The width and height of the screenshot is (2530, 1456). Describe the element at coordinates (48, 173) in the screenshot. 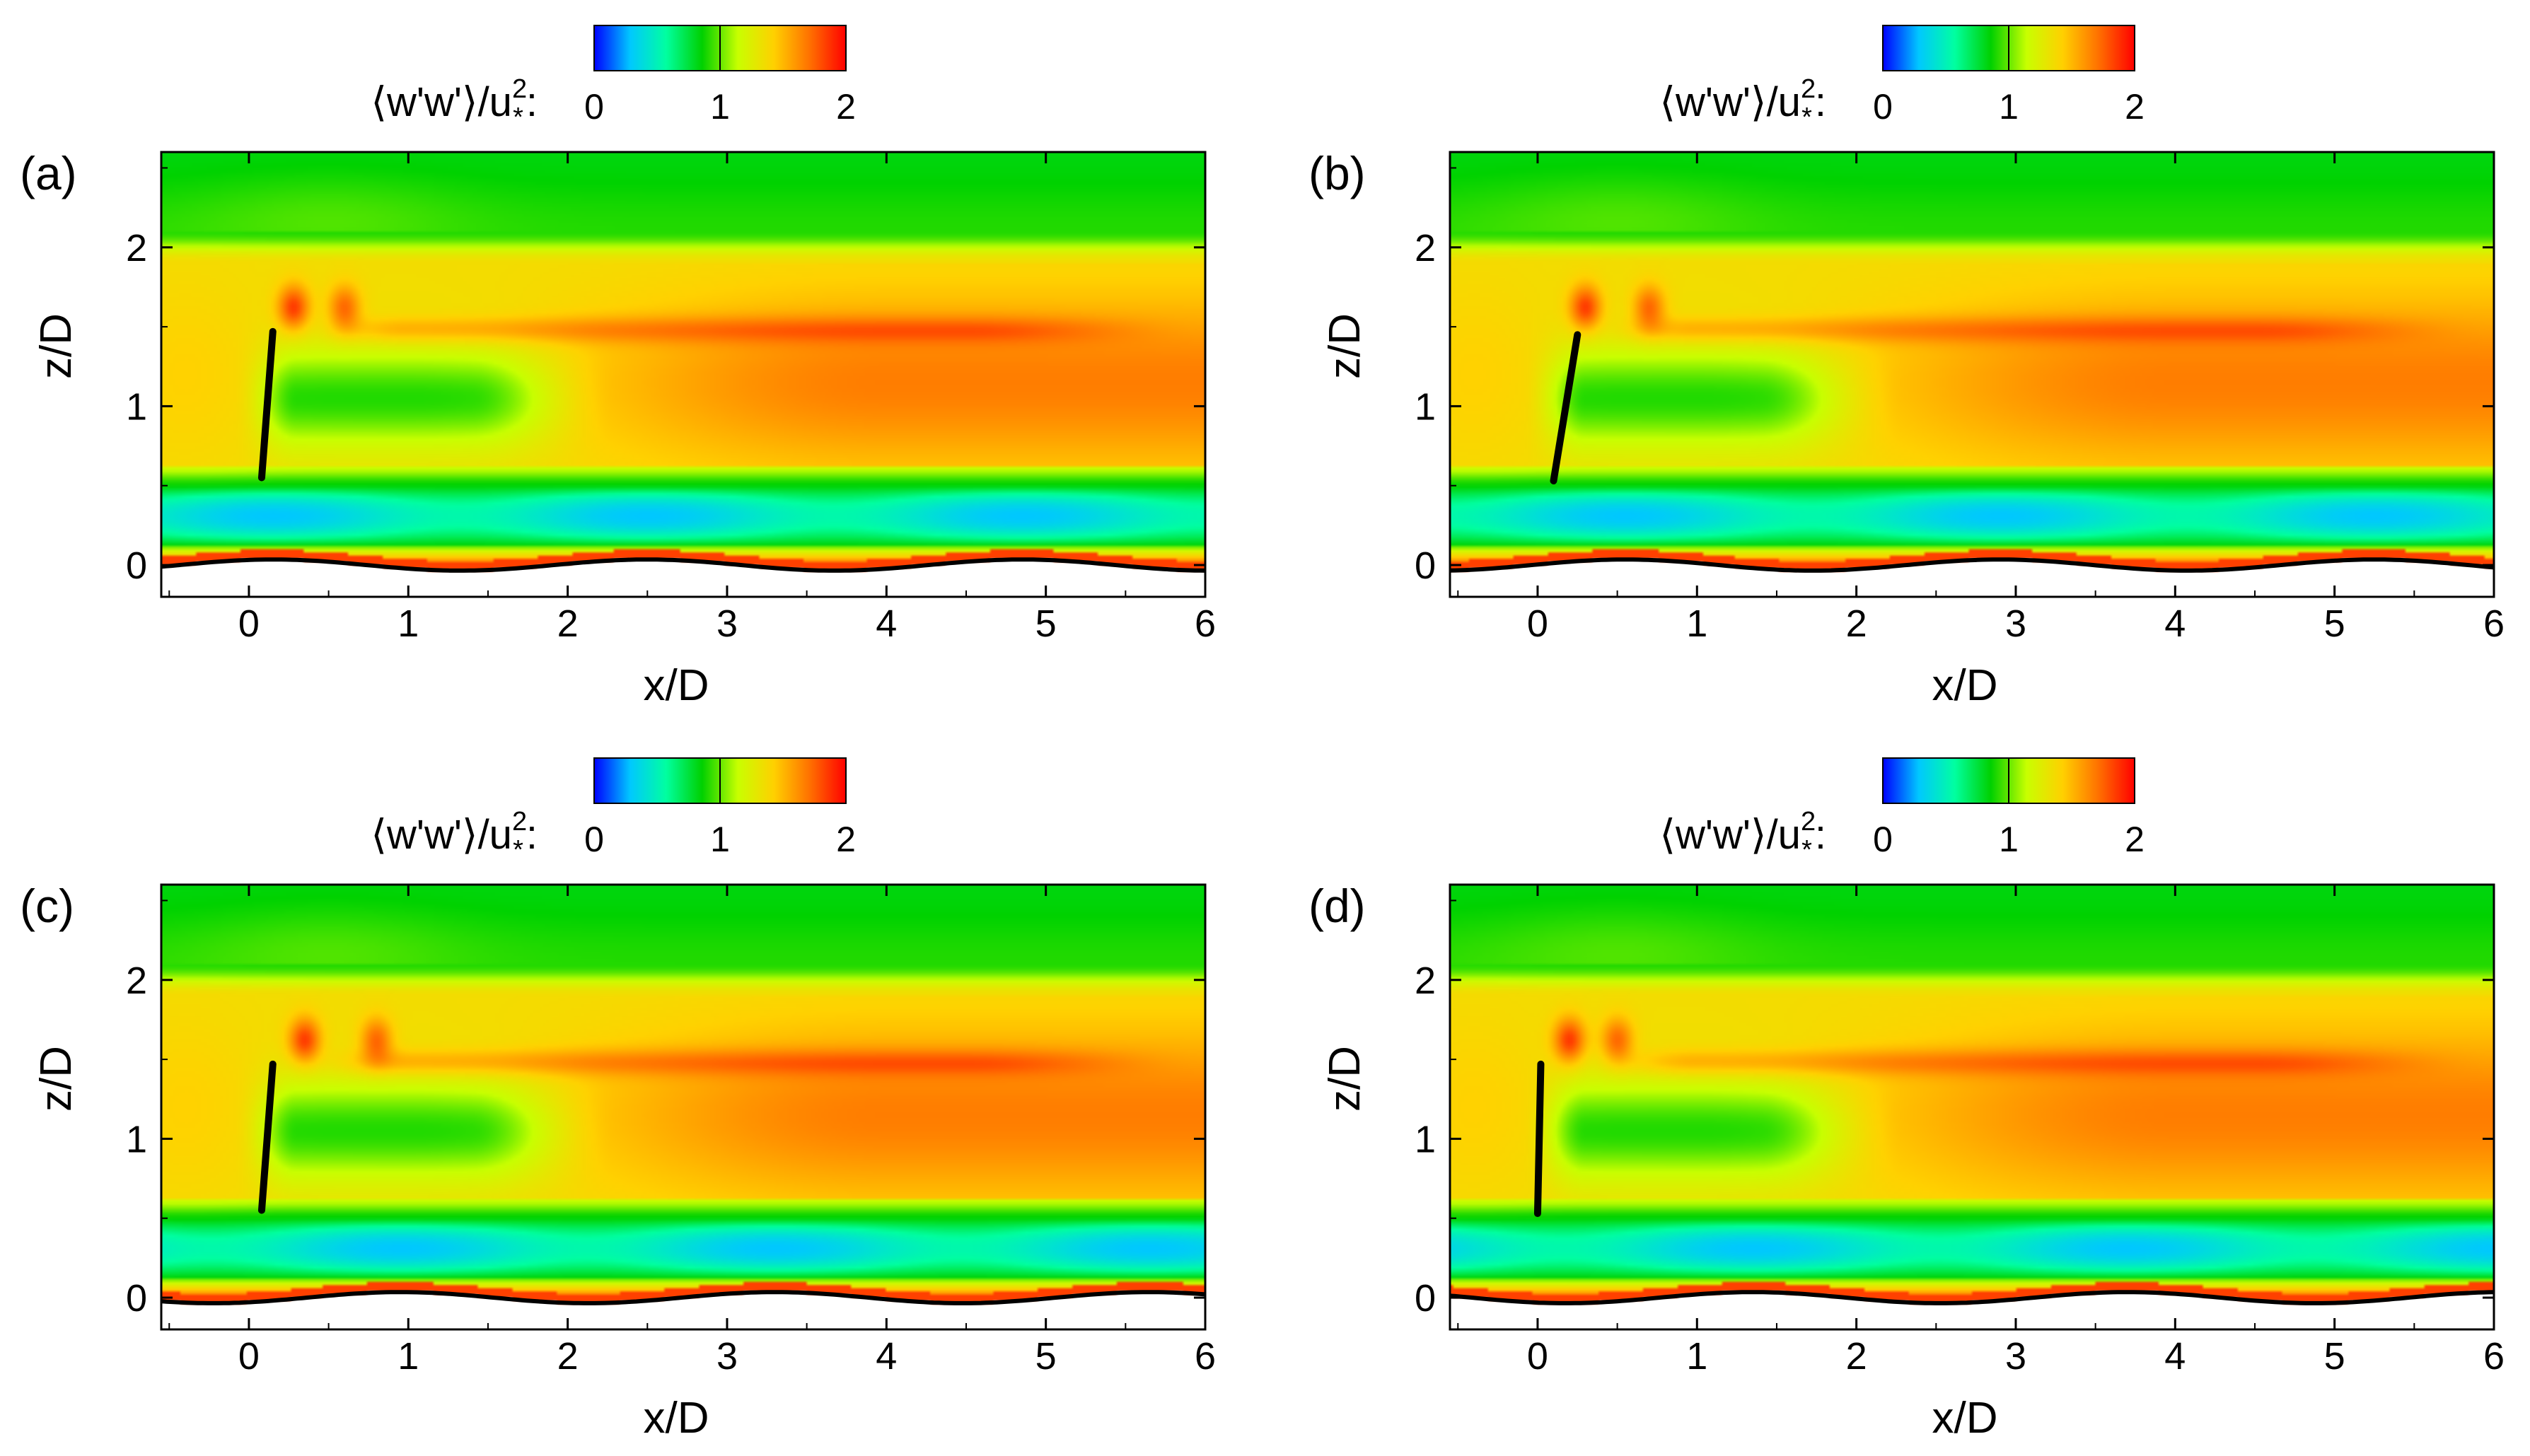

I see `panel-label: (a)` at that location.